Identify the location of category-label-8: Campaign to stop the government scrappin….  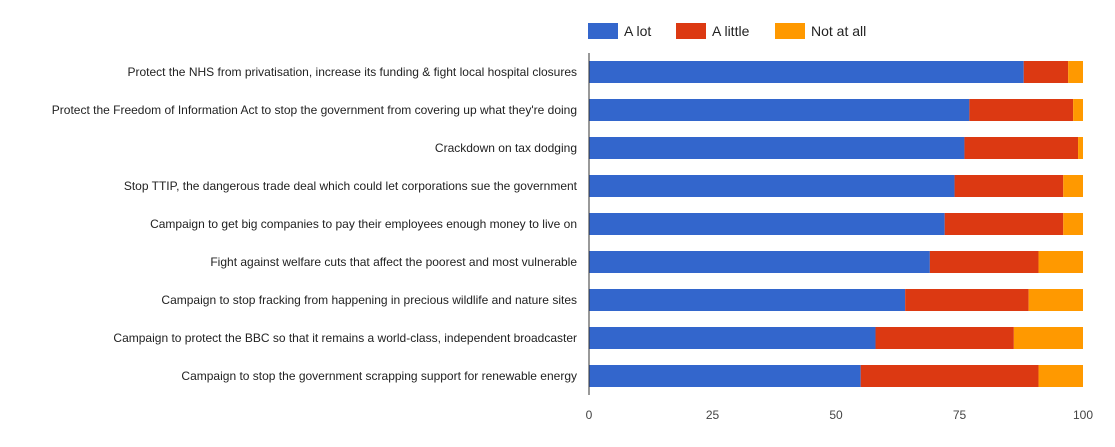
(379, 376).